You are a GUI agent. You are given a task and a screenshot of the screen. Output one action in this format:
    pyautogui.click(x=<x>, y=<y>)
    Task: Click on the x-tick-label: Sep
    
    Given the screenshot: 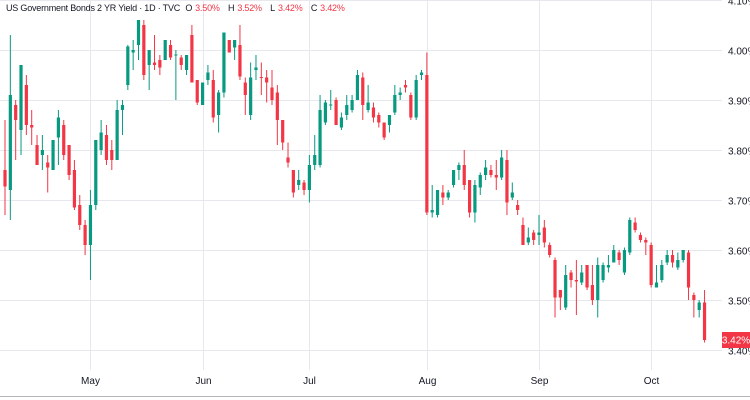 What is the action you would take?
    pyautogui.click(x=540, y=381)
    